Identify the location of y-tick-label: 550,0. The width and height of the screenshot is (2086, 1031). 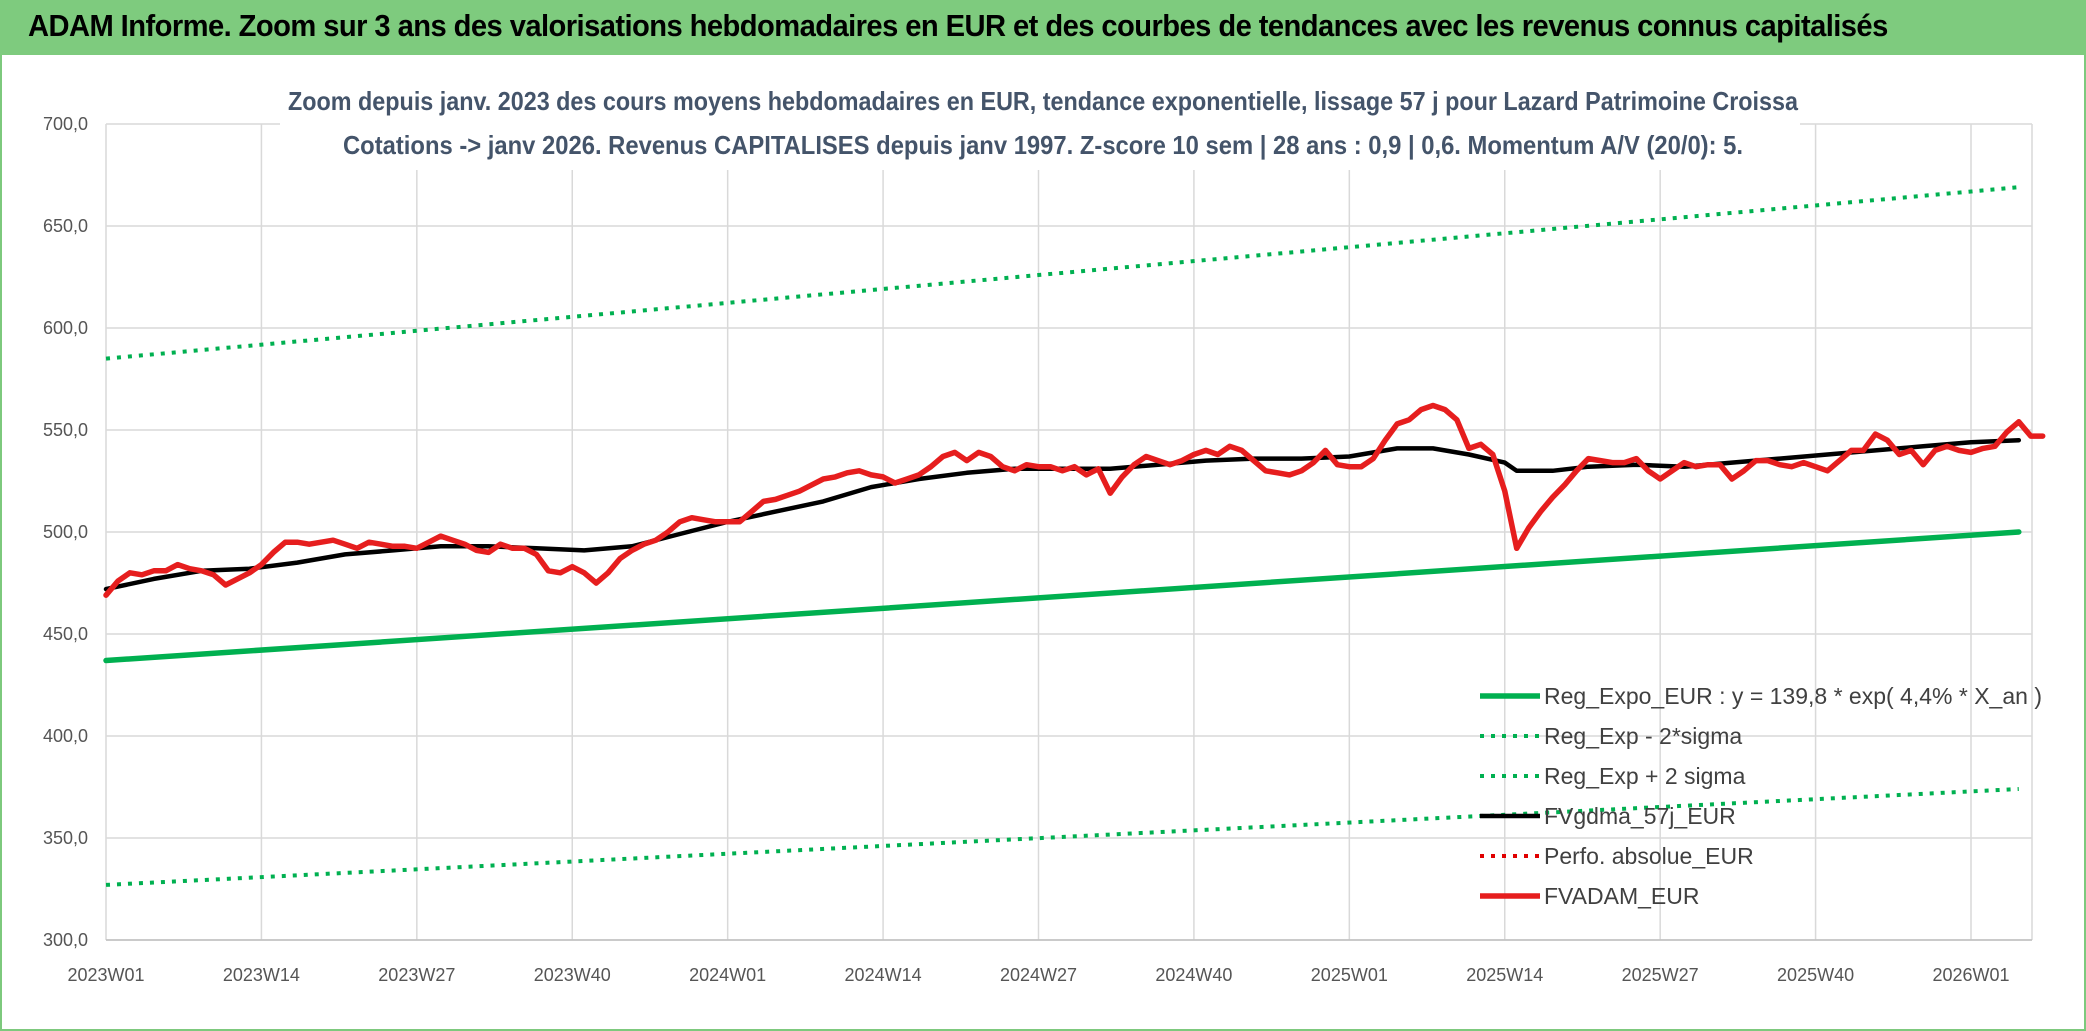
(65, 430).